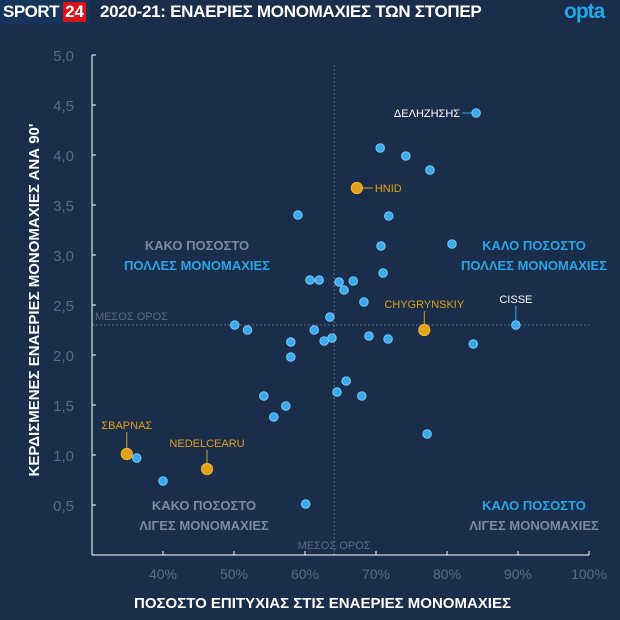  Describe the element at coordinates (427, 114) in the screenshot. I see `point-label: ΔΕΛΗΖΗΣΗΣ` at that location.